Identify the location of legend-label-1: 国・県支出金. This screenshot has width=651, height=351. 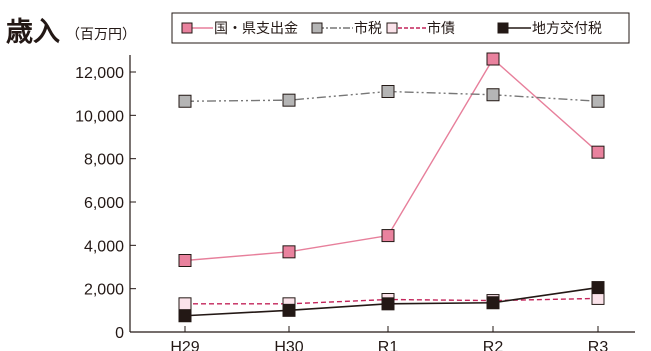
(256, 29).